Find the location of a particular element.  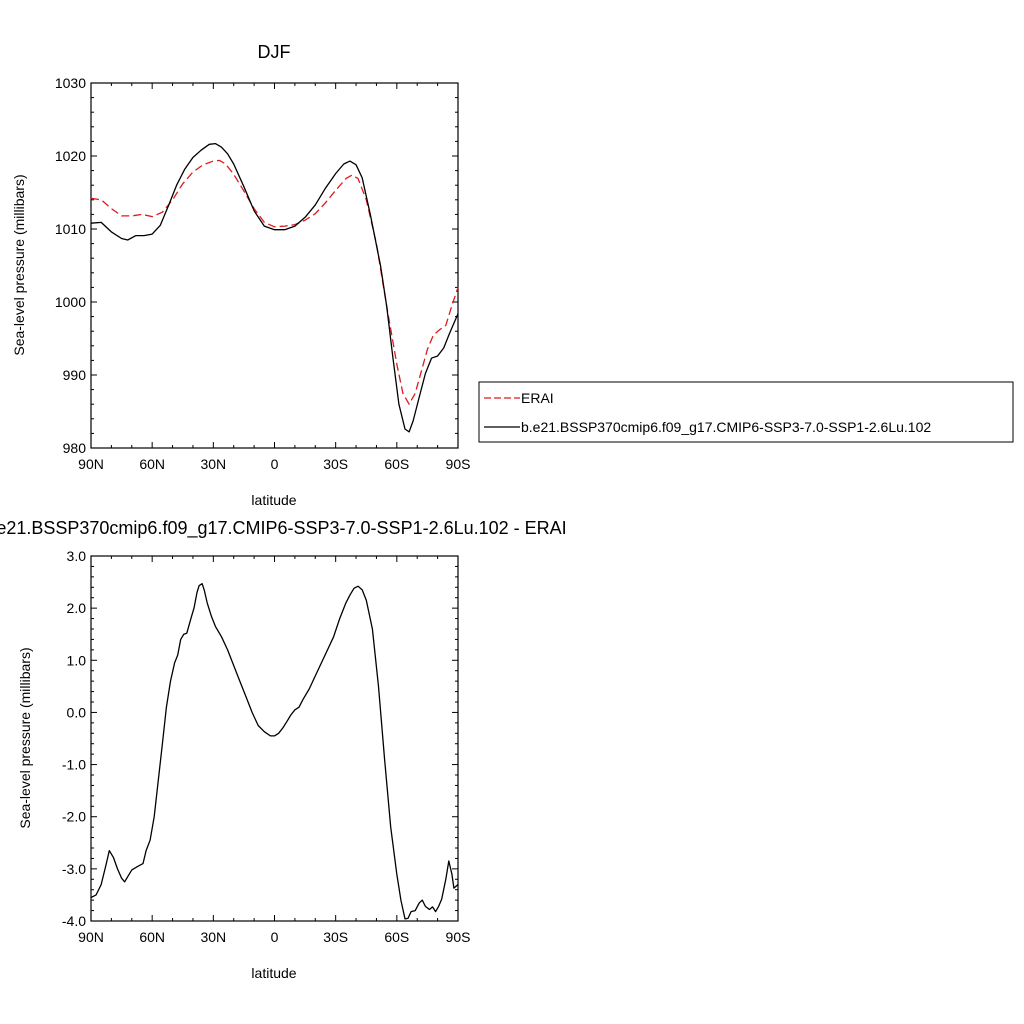

y-tick-label: 1.0 is located at coordinates (77, 660).